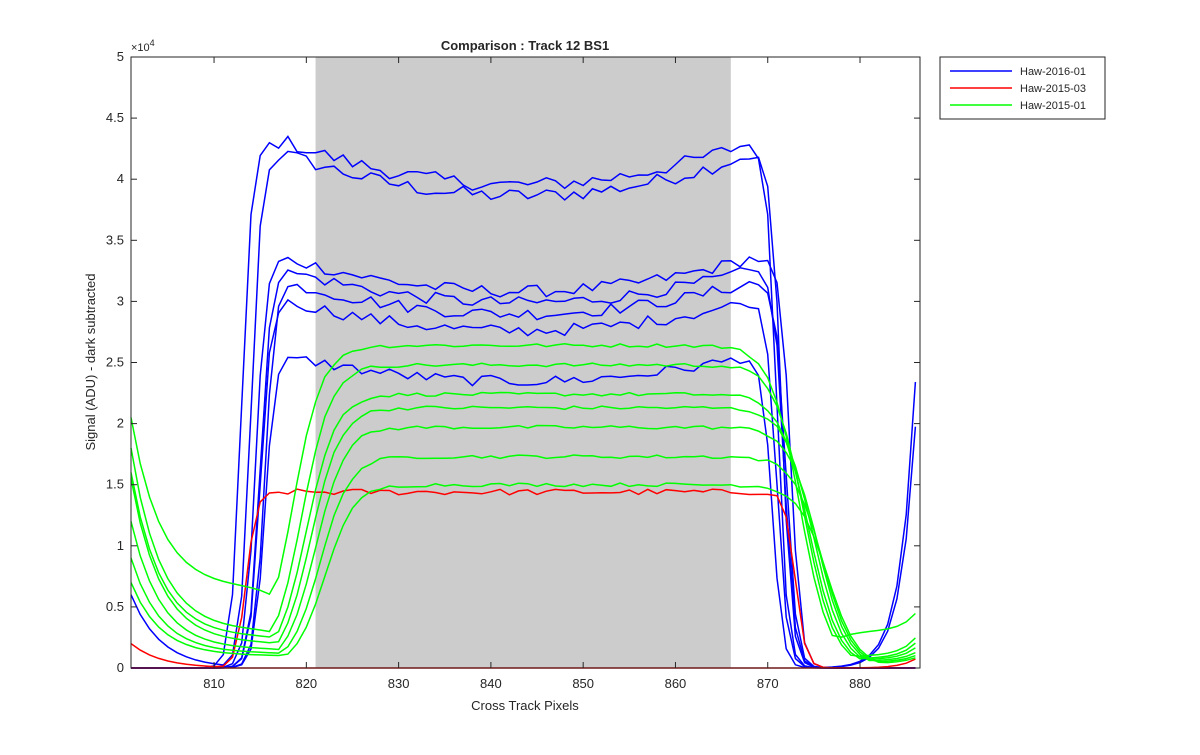  I want to click on y-tick-label: 0, so click(120, 667).